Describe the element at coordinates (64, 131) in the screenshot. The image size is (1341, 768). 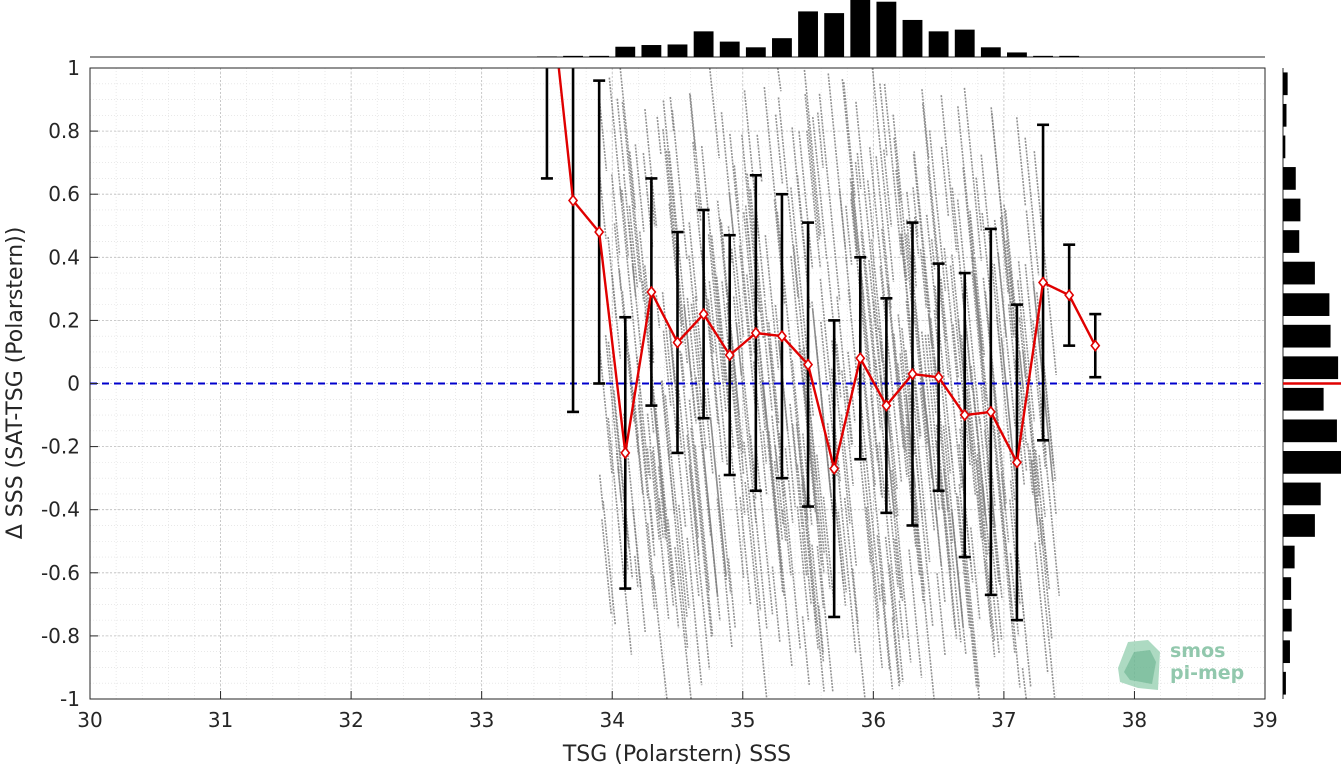
I see `y-tick-label: 0.8` at that location.